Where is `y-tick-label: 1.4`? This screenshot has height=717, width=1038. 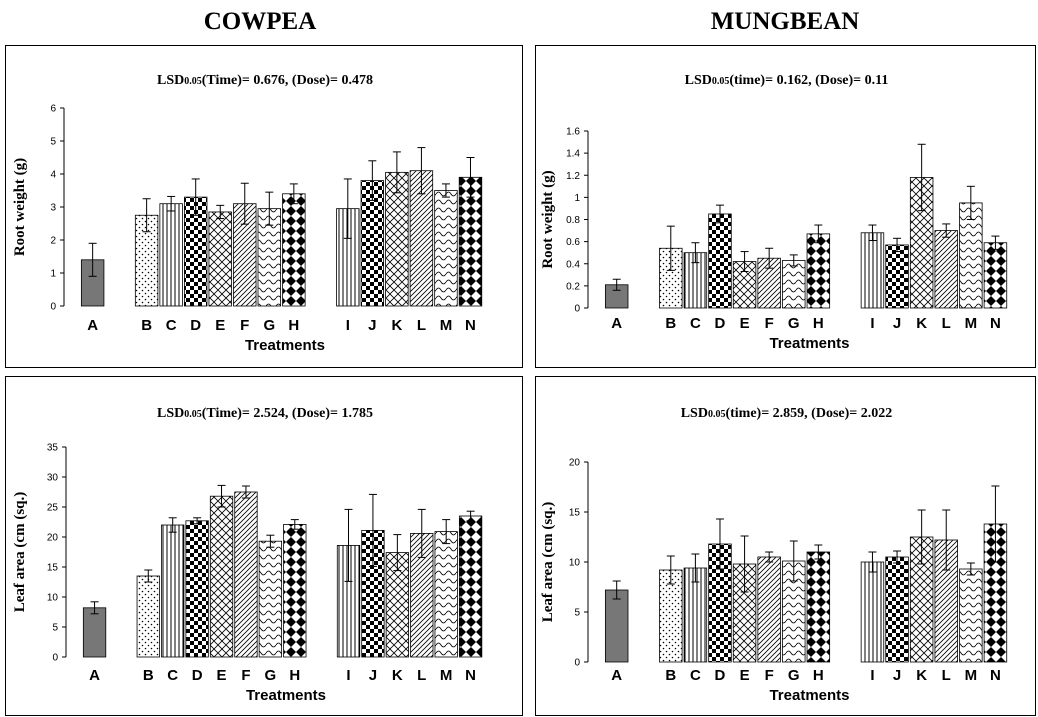 y-tick-label: 1.4 is located at coordinates (573, 154).